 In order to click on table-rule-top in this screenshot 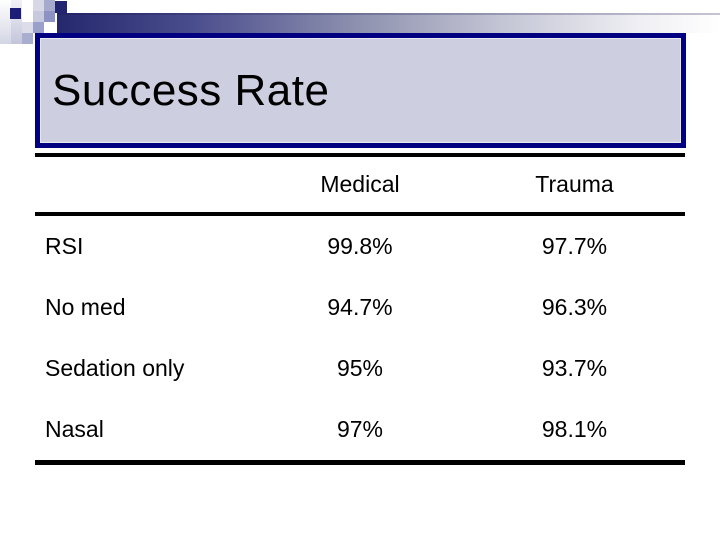, I will do `click(360, 155)`.